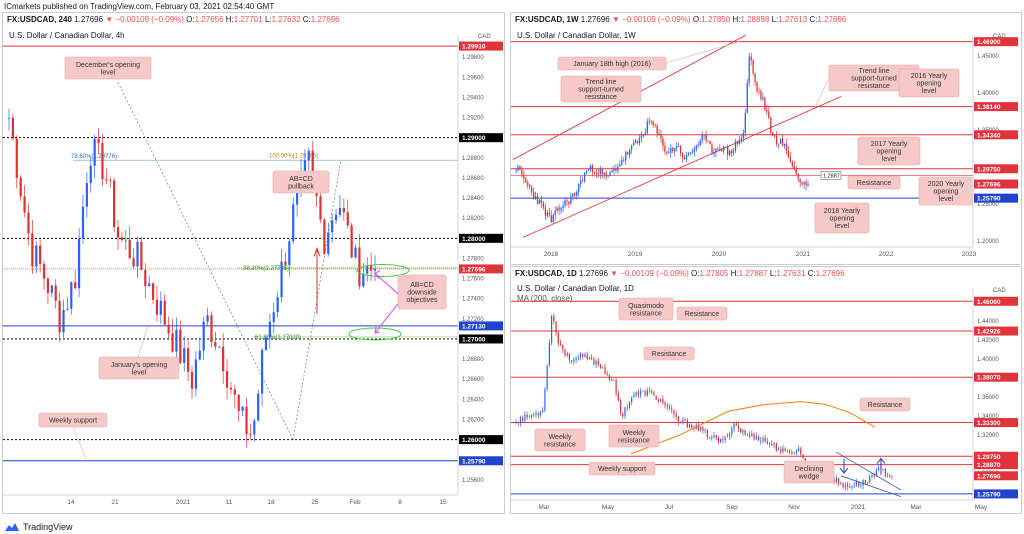  Describe the element at coordinates (649, 273) in the screenshot. I see `price-change: ▼ −0.00109 (−0.09%)` at that location.